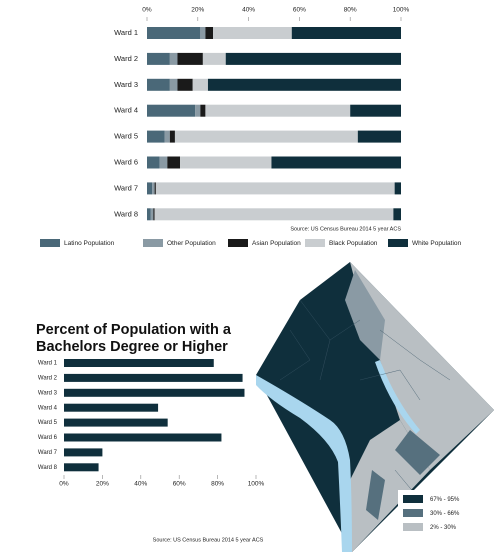 This screenshot has height=554, width=500. Describe the element at coordinates (437, 243) in the screenshot. I see `legend-label: White Population` at that location.